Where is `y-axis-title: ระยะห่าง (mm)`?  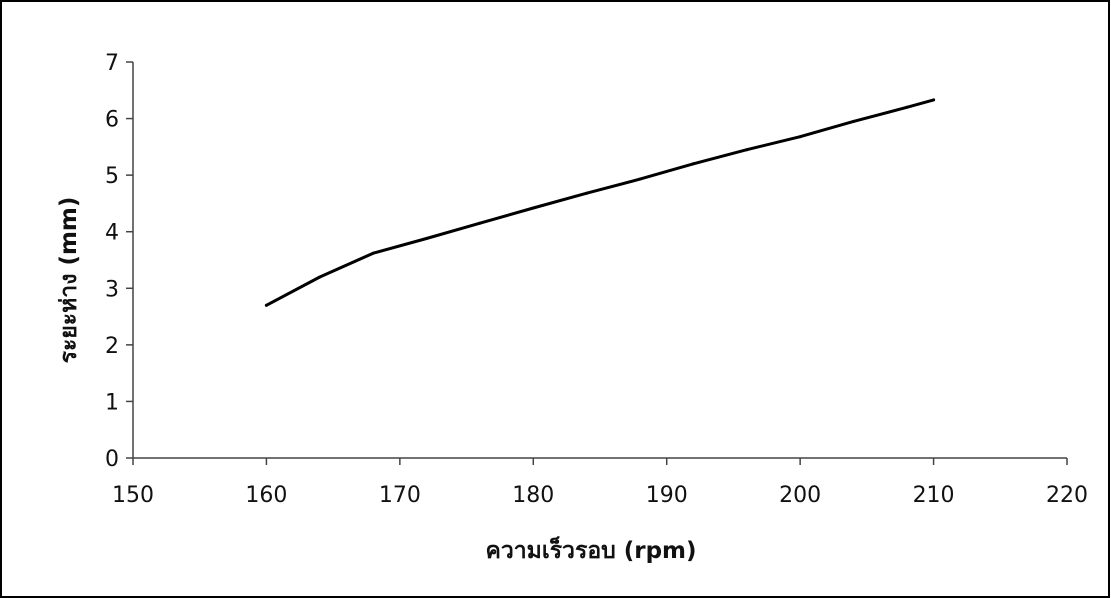
y-axis-title: ระยะห่าง (mm) is located at coordinates (69, 280).